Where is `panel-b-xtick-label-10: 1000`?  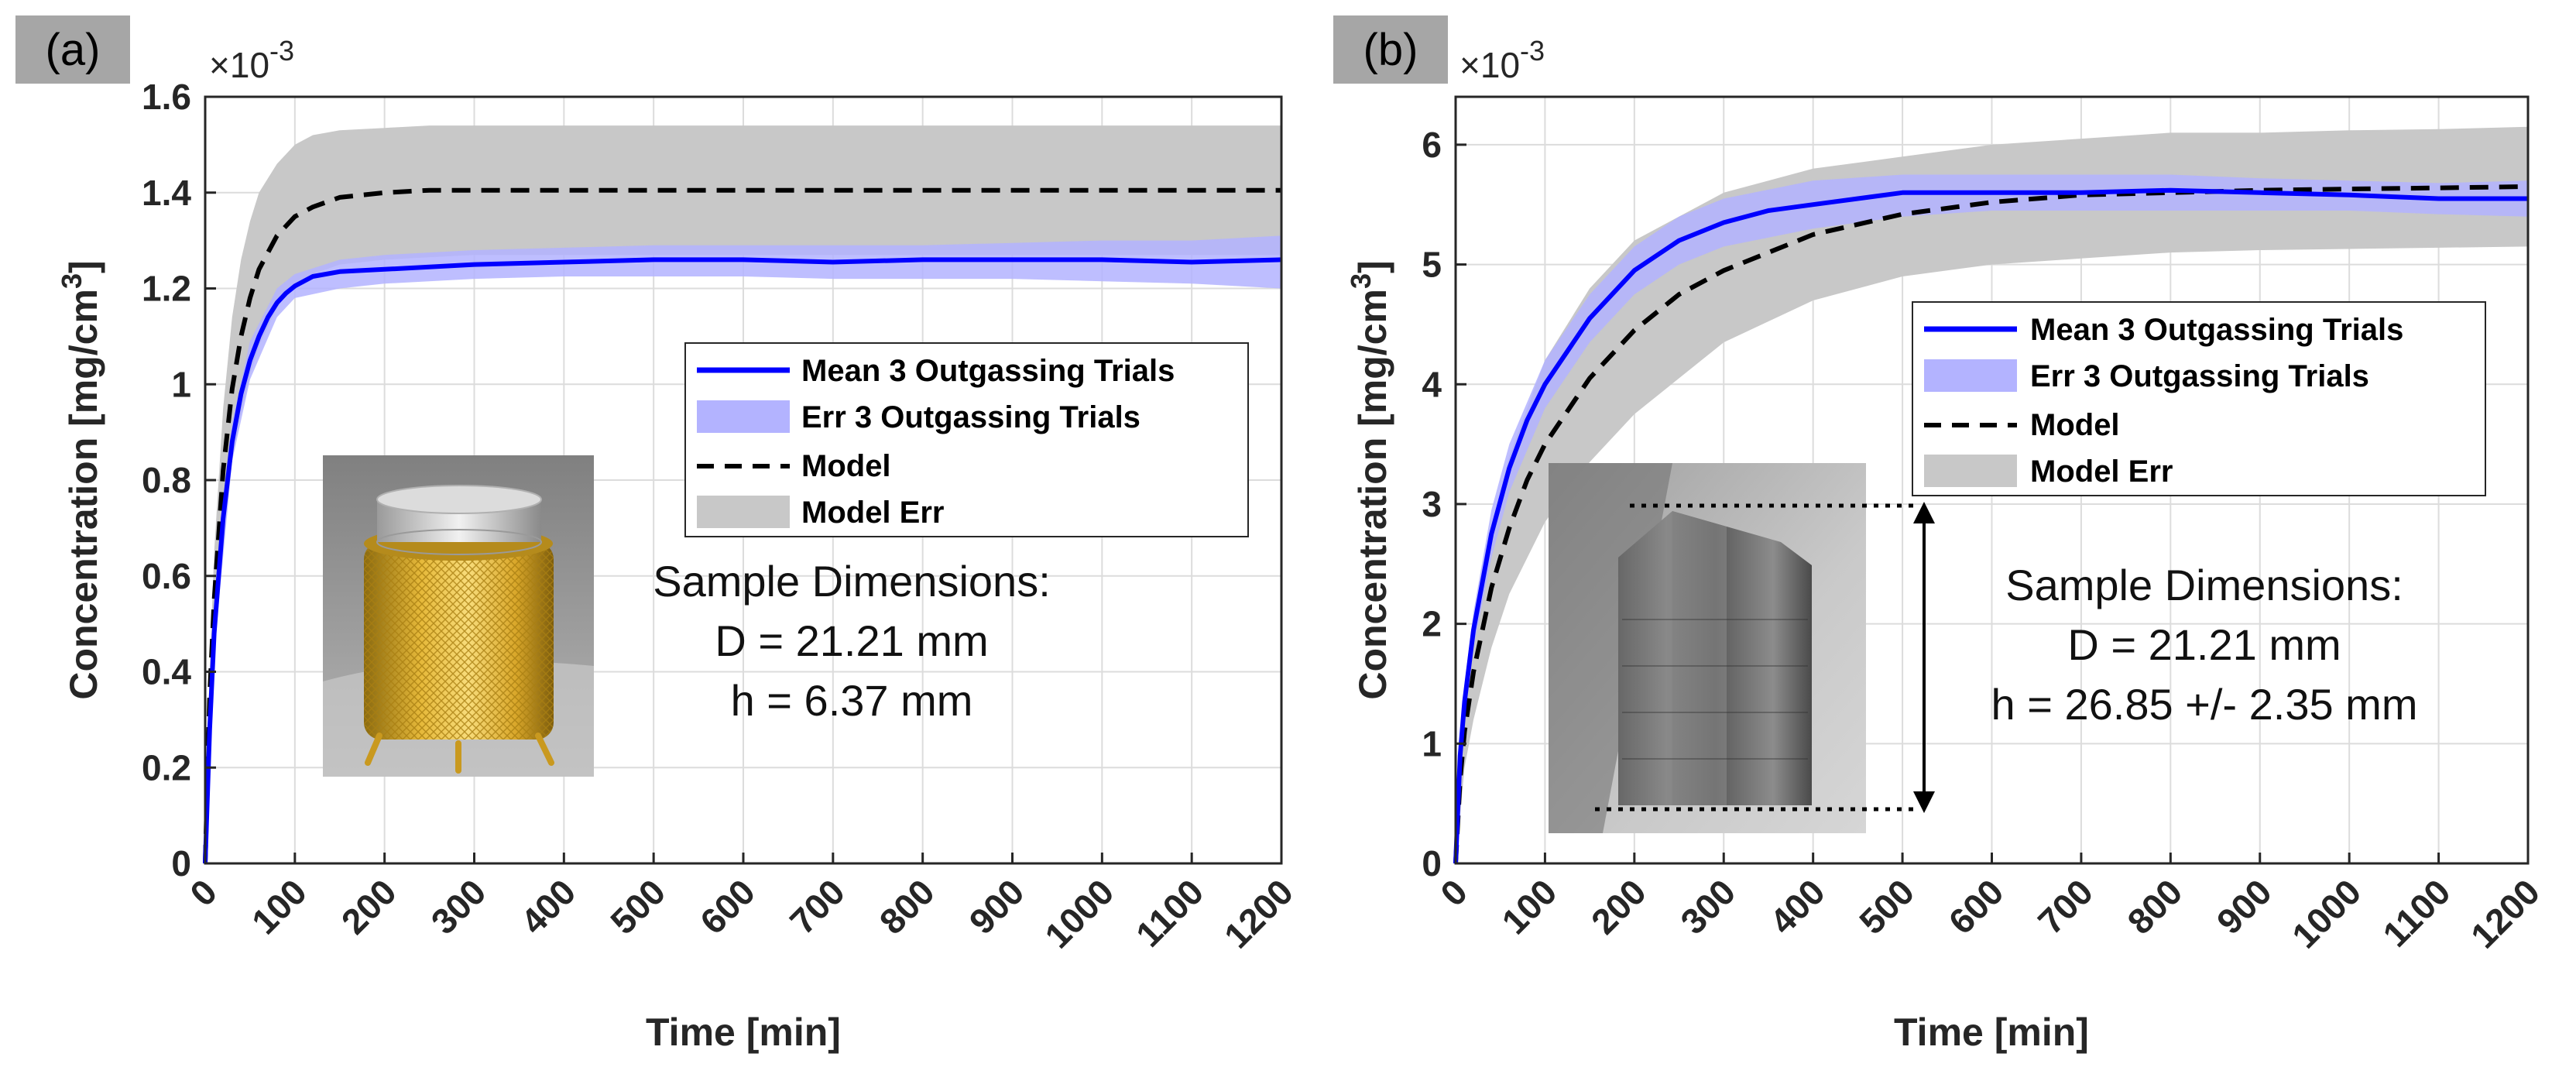 panel-b-xtick-label-10: 1000 is located at coordinates (2326, 913).